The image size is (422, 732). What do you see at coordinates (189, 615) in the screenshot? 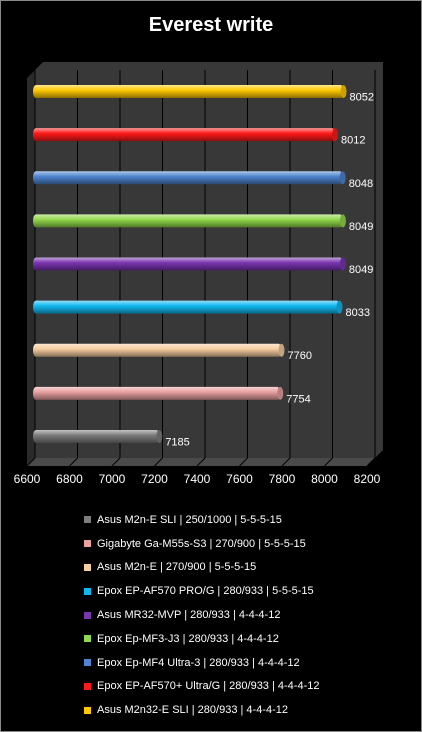
I see `legend-label: Asus MR32-MVP | 280/933 | 4-4-4-12` at bounding box center [189, 615].